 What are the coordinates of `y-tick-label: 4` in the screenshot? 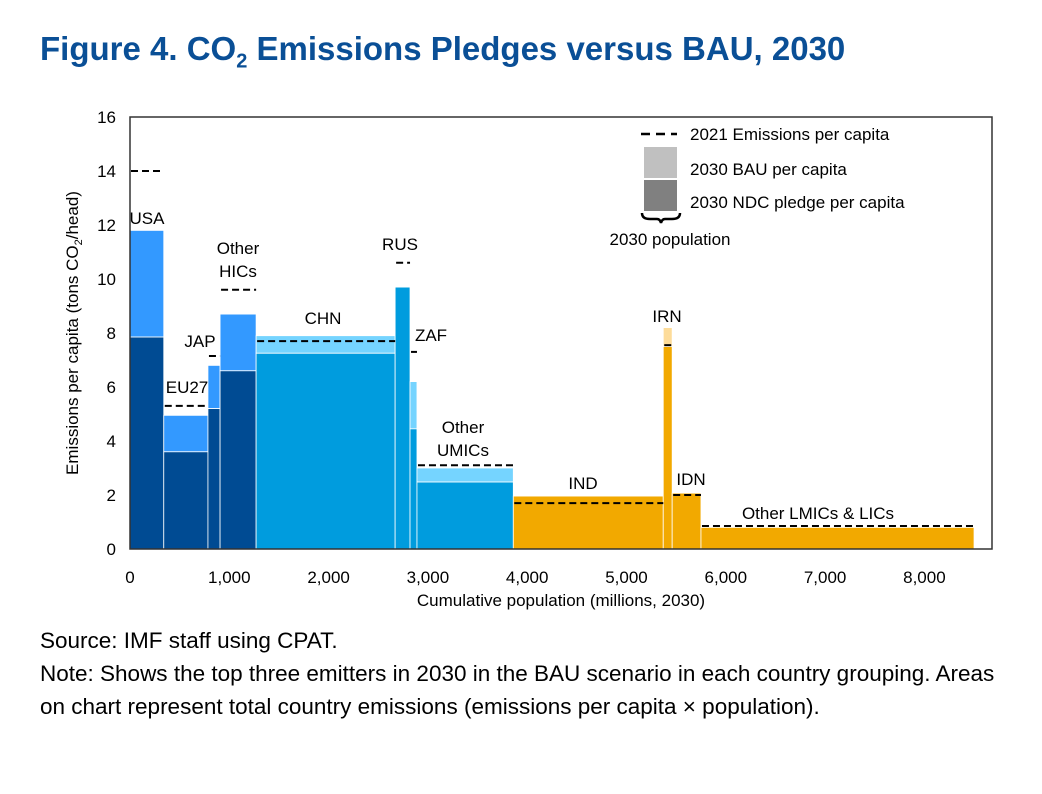 It's located at (111, 441).